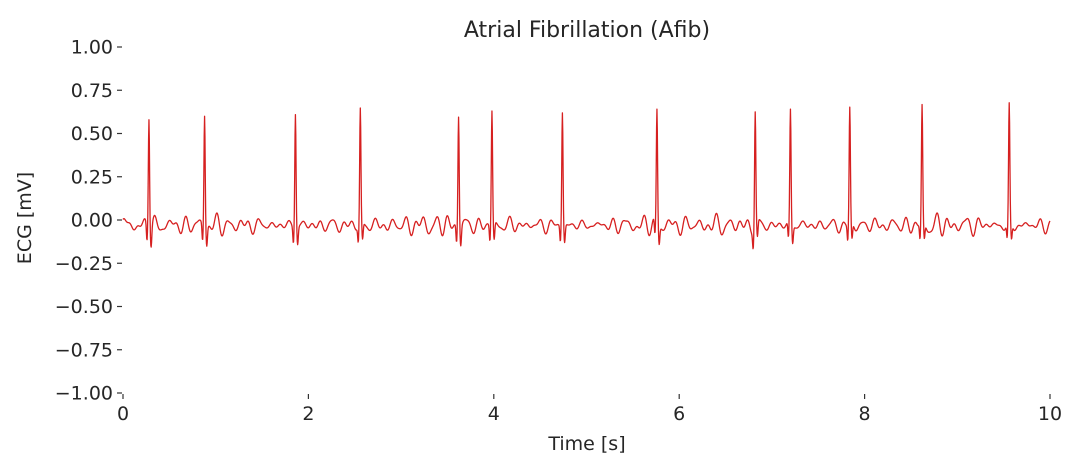 This screenshot has height=471, width=1080. Describe the element at coordinates (587, 30) in the screenshot. I see `chart-title: Atrial Fibrillation (Afib)` at that location.